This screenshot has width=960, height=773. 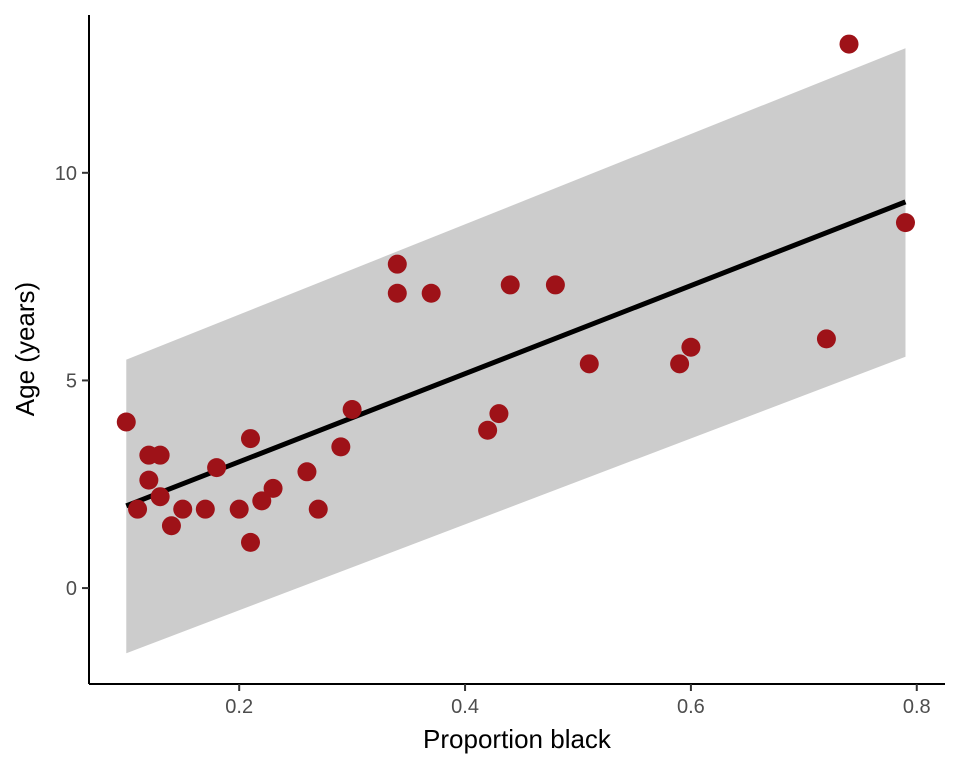 What do you see at coordinates (71, 589) in the screenshot?
I see `y-tick-label: 0` at bounding box center [71, 589].